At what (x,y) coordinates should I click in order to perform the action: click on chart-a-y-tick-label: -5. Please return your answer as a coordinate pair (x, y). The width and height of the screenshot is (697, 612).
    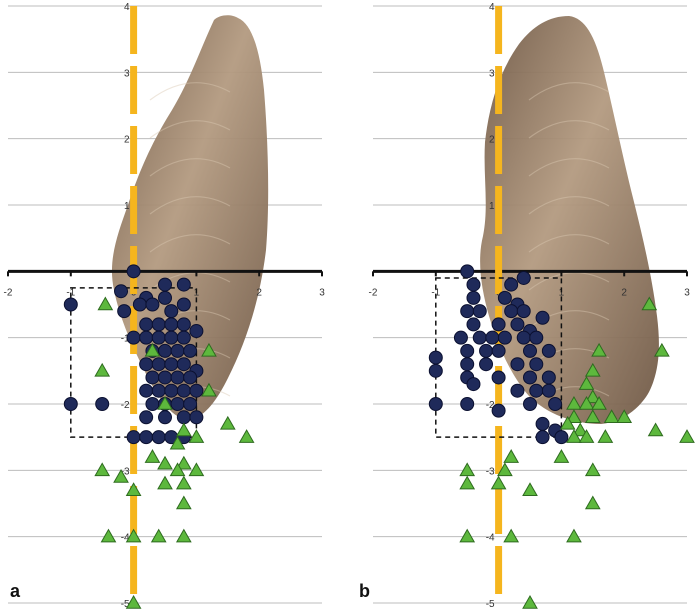
    Looking at the image, I should click on (125, 604).